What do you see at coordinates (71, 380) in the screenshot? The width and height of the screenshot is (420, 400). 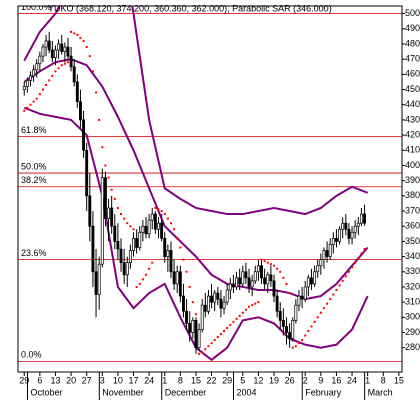 I see `x-tick-label: 20` at bounding box center [71, 380].